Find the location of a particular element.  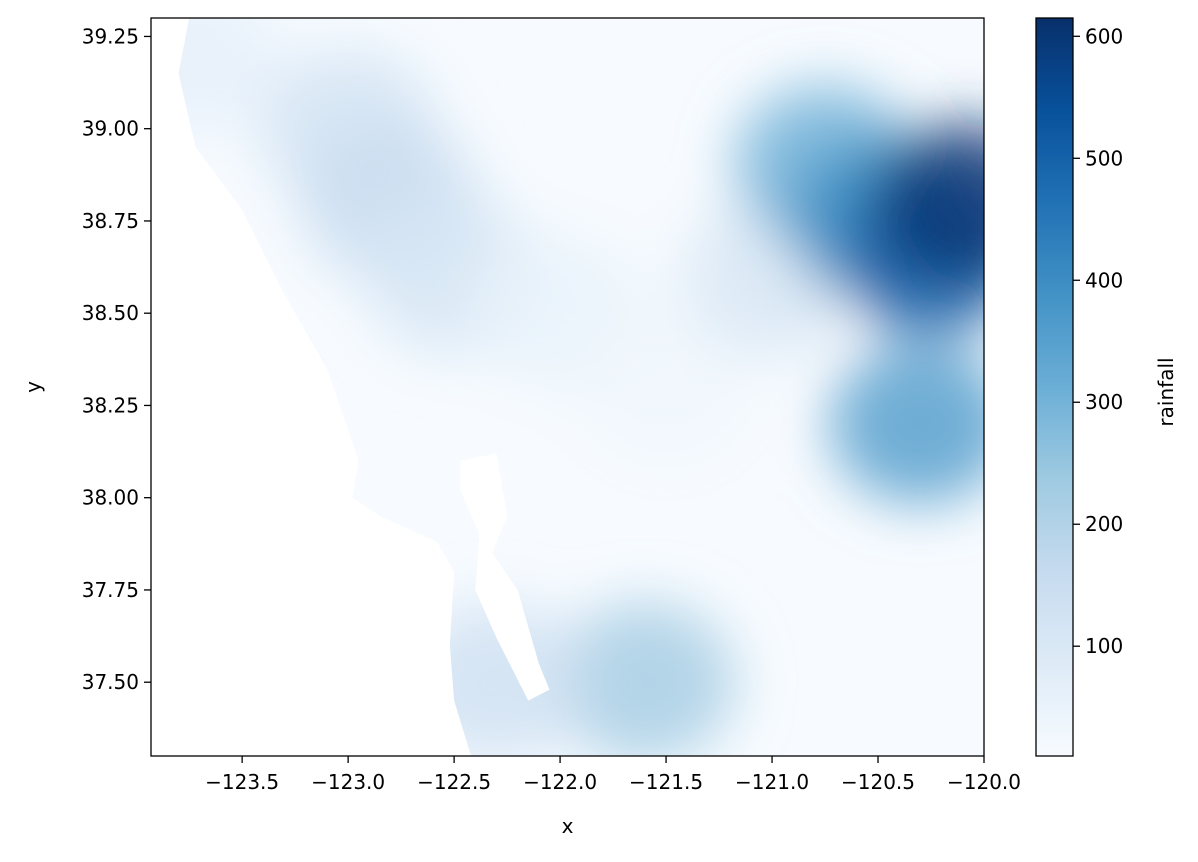

y-tick-label: 39.25 is located at coordinates (110, 36).